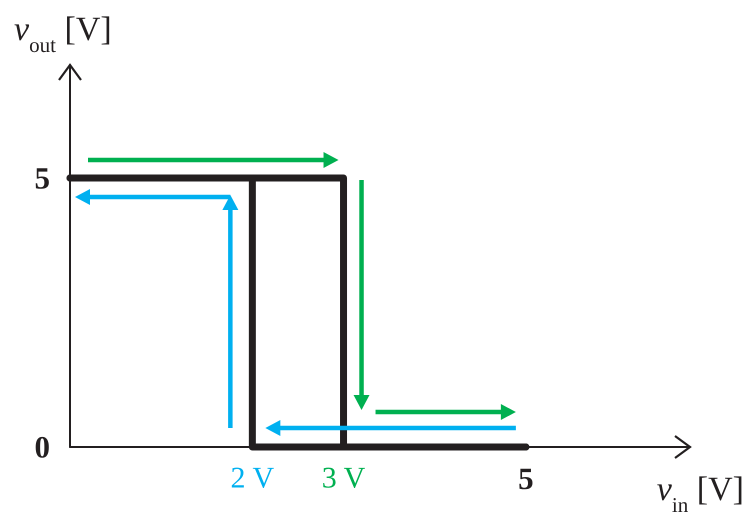  Describe the element at coordinates (526, 478) in the screenshot. I see `x-tick-label: 5` at that location.